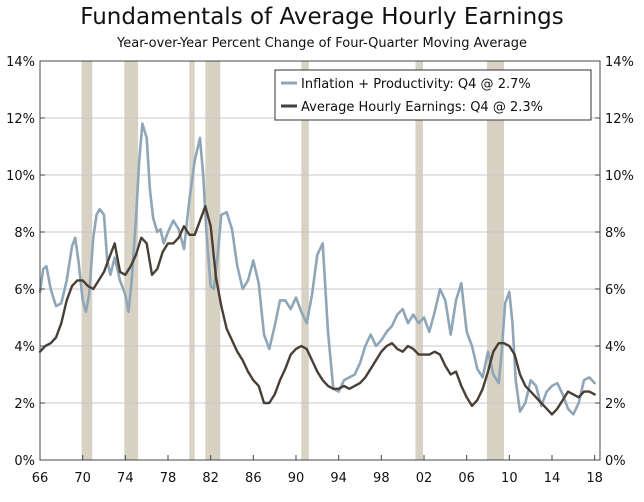 This screenshot has height=502, width=644. I want to click on x-tick-label: 70, so click(82, 478).